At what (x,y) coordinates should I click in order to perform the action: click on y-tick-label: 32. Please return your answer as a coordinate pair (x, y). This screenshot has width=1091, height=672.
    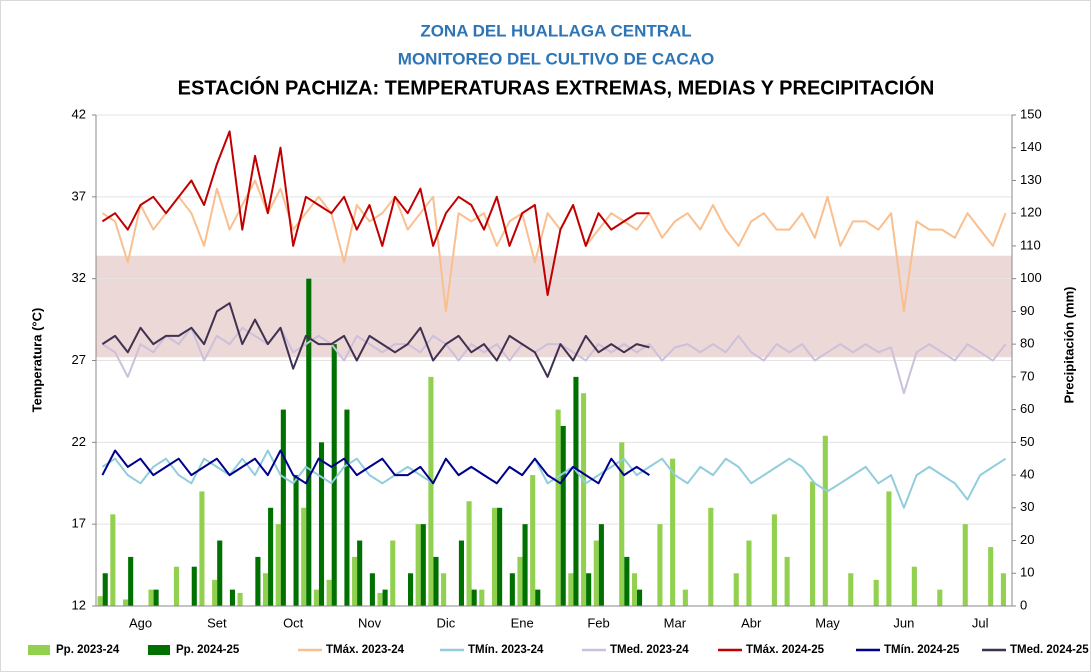
    Looking at the image, I should click on (79, 277).